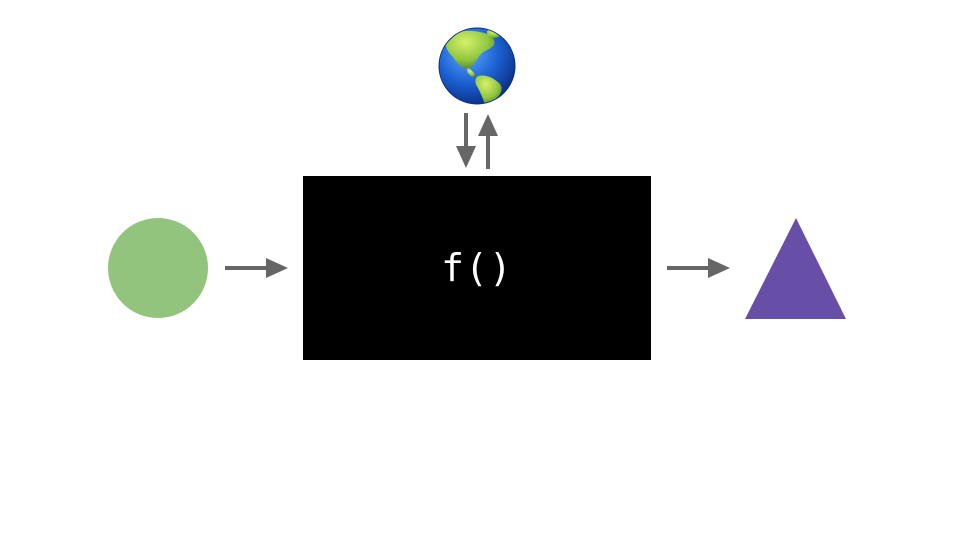 This screenshot has width=954, height=536. Describe the element at coordinates (466, 140) in the screenshot. I see `resource-down-arrow` at that location.